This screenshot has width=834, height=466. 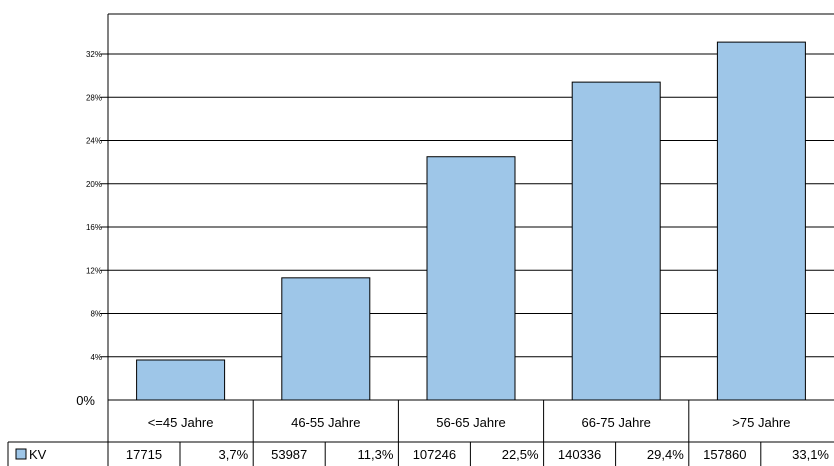 What do you see at coordinates (94, 54) in the screenshot?
I see `y-tick-label: 32%` at bounding box center [94, 54].